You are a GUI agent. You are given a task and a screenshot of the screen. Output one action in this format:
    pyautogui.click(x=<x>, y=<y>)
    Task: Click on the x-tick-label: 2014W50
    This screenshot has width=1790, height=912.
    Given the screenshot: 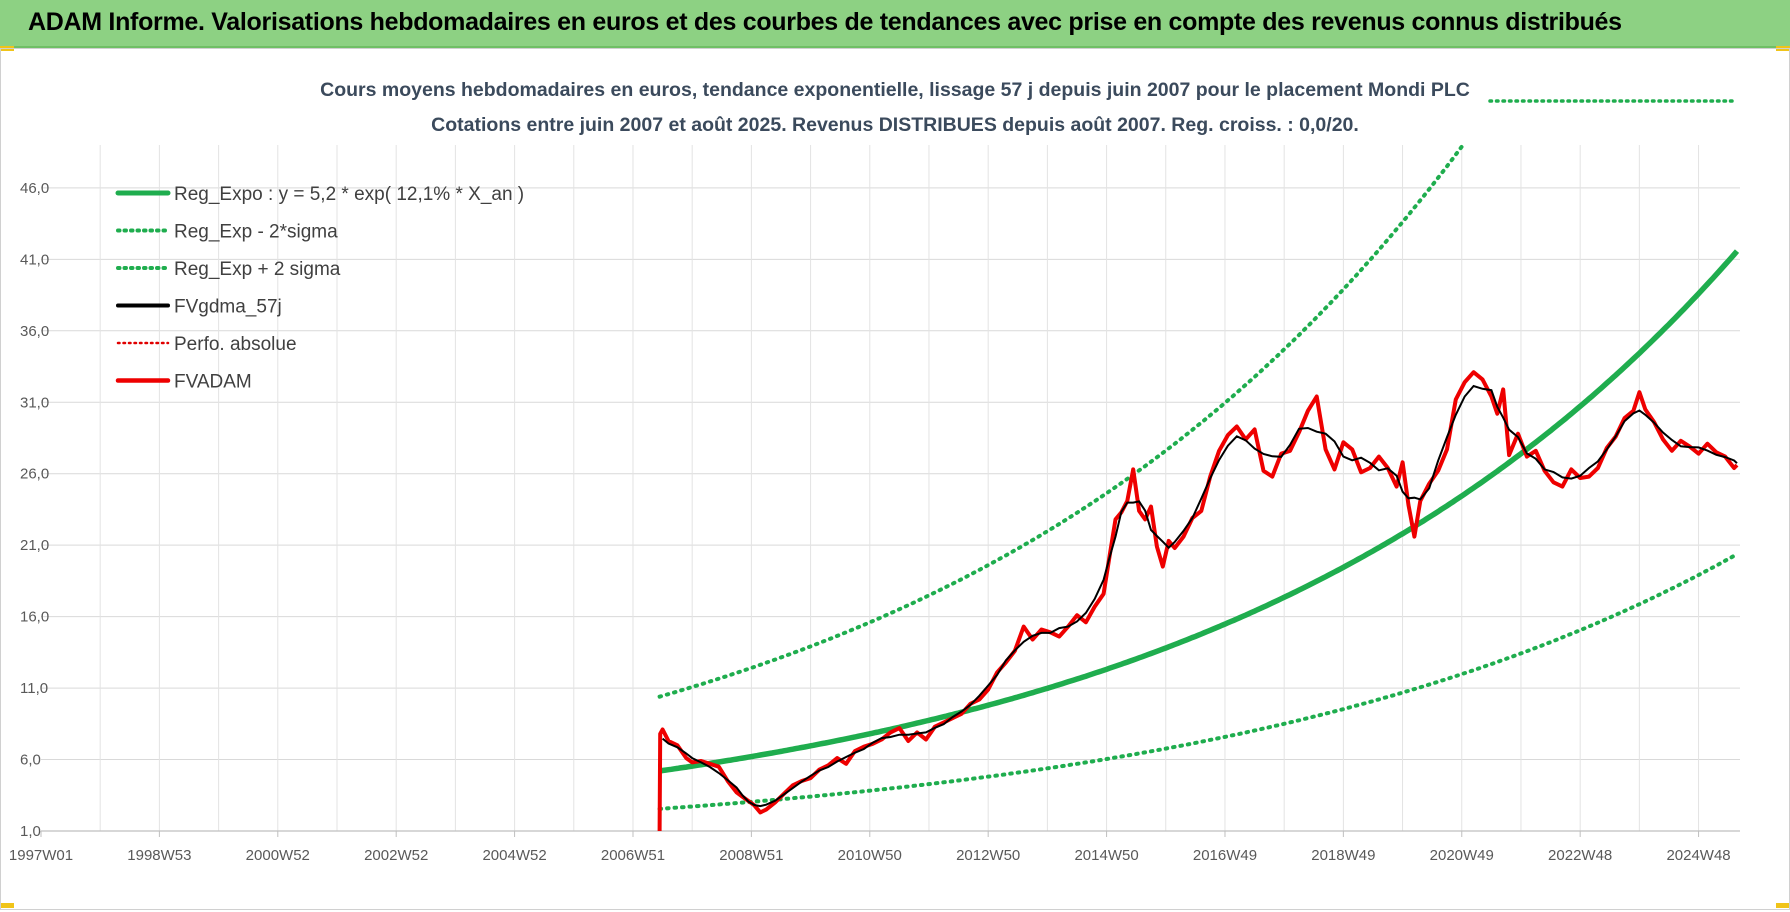 What is the action you would take?
    pyautogui.click(x=1106, y=855)
    